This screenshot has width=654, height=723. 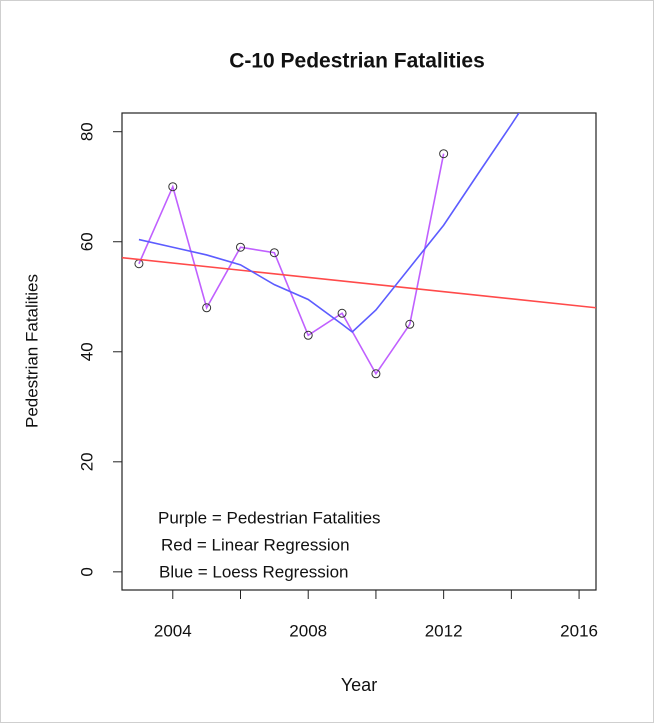 What do you see at coordinates (357, 61) in the screenshot?
I see `chart-title: C-10 Pedestrian Fatalities` at bounding box center [357, 61].